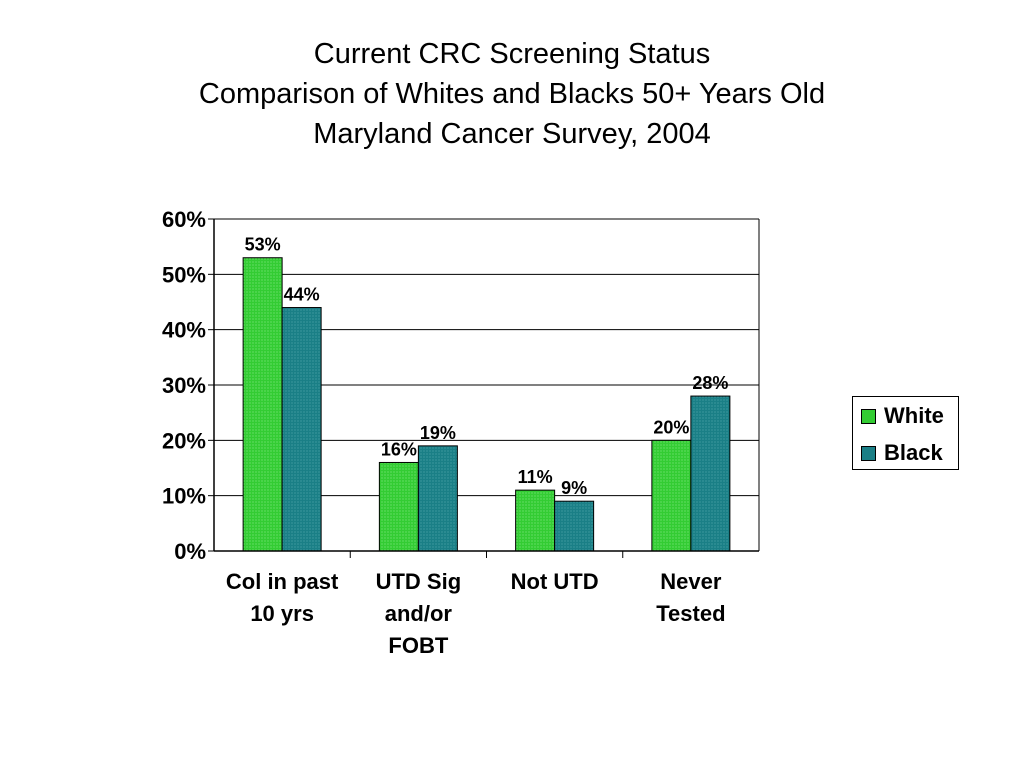 The height and width of the screenshot is (768, 1024). I want to click on data-label-white: 53%, so click(263, 245).